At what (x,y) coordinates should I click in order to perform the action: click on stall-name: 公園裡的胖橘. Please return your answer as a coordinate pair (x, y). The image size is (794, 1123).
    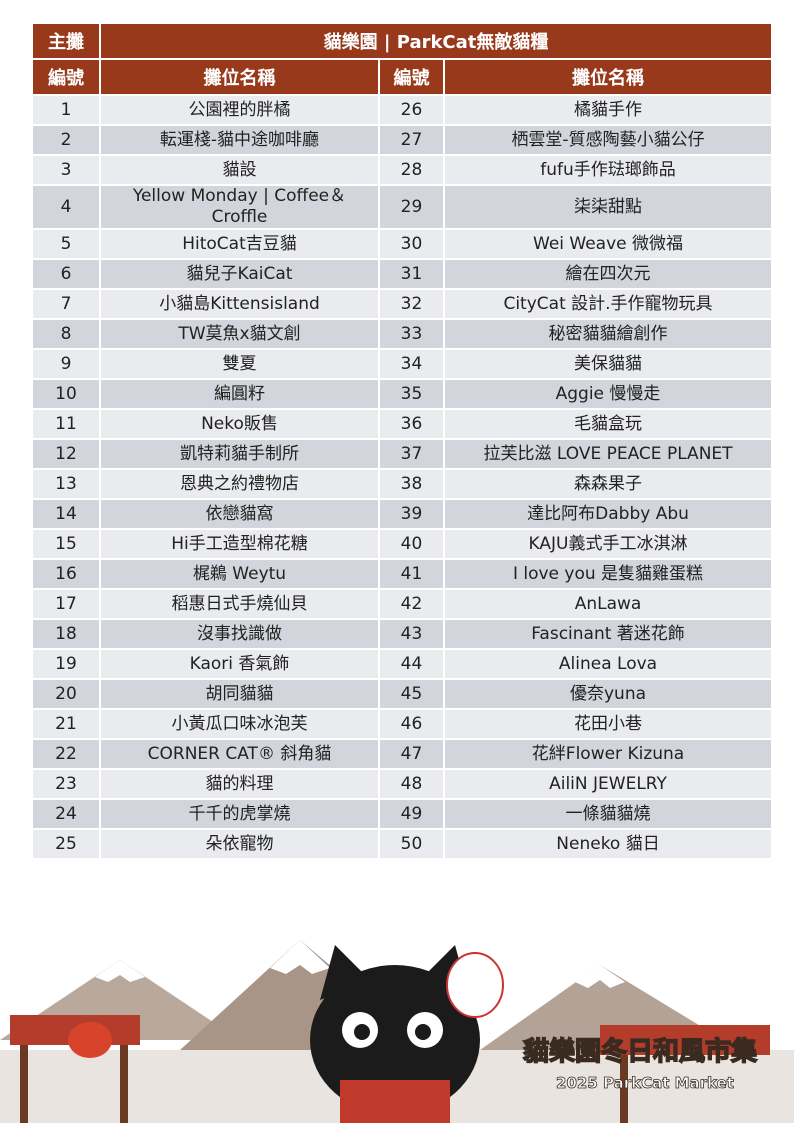
    Looking at the image, I should click on (239, 110).